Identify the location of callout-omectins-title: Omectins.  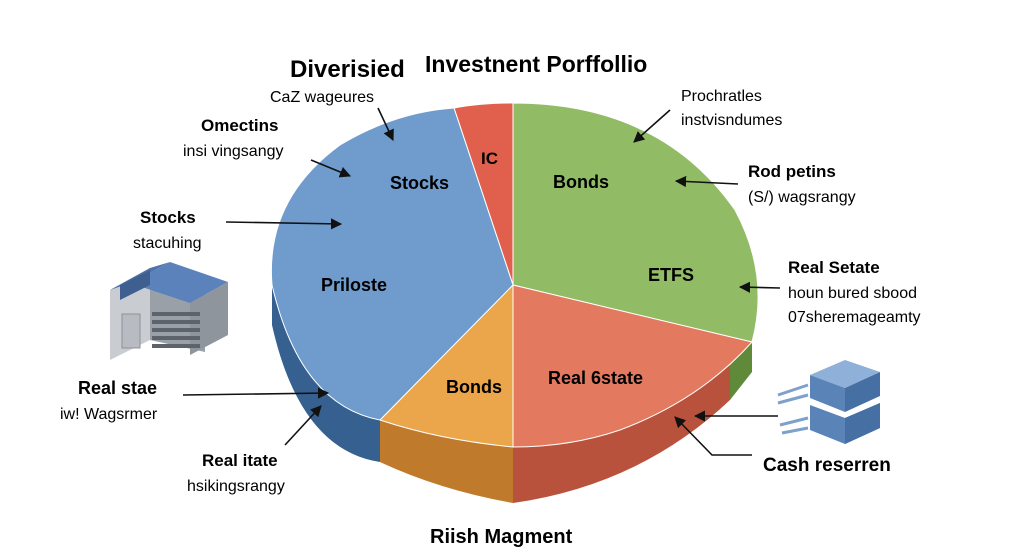
(239, 125).